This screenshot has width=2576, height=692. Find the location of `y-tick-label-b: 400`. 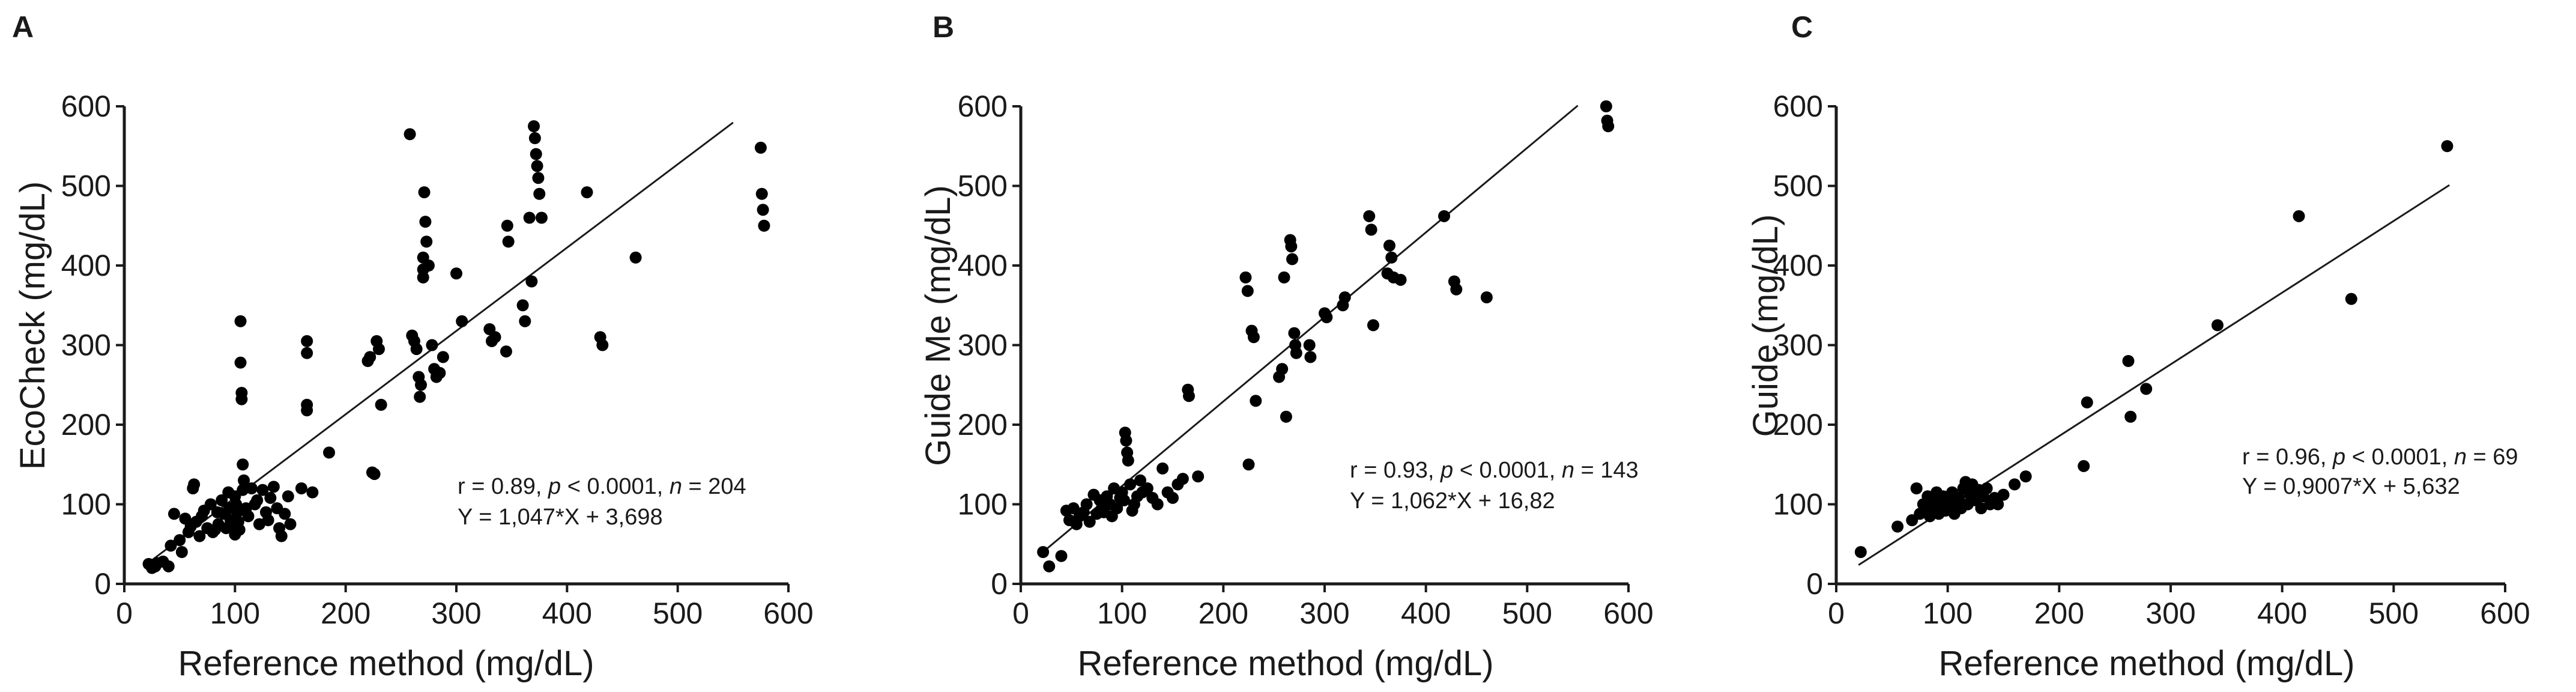

y-tick-label-b: 400 is located at coordinates (983, 265).